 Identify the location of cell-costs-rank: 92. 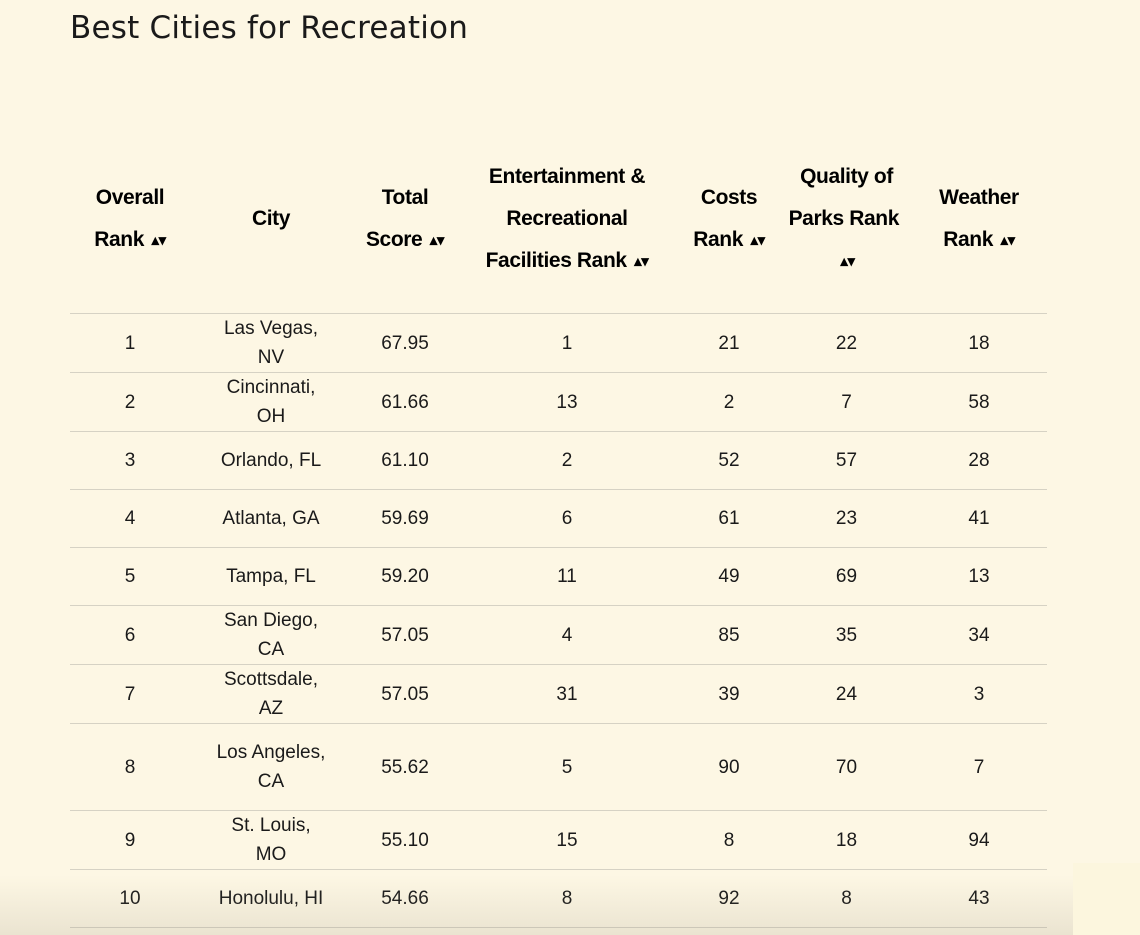
(729, 898).